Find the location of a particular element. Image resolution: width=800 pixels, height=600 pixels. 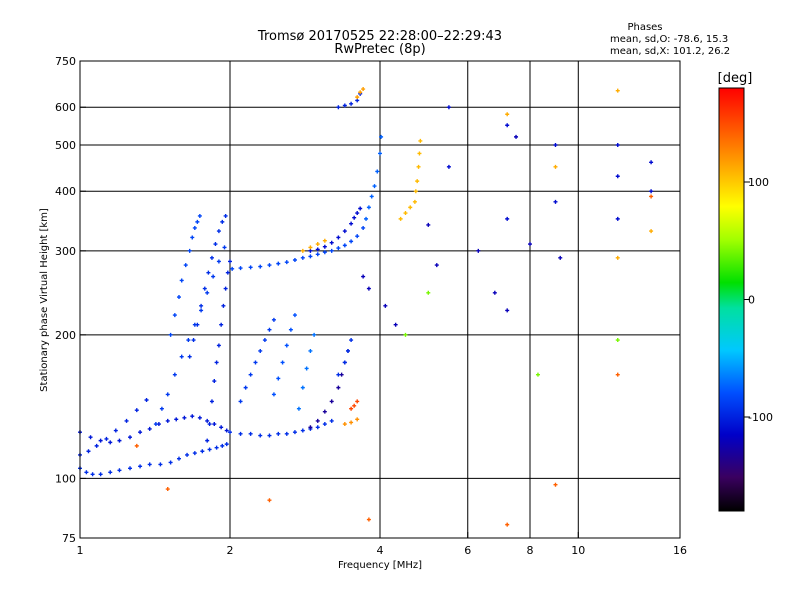

colorbar is located at coordinates (731, 299).